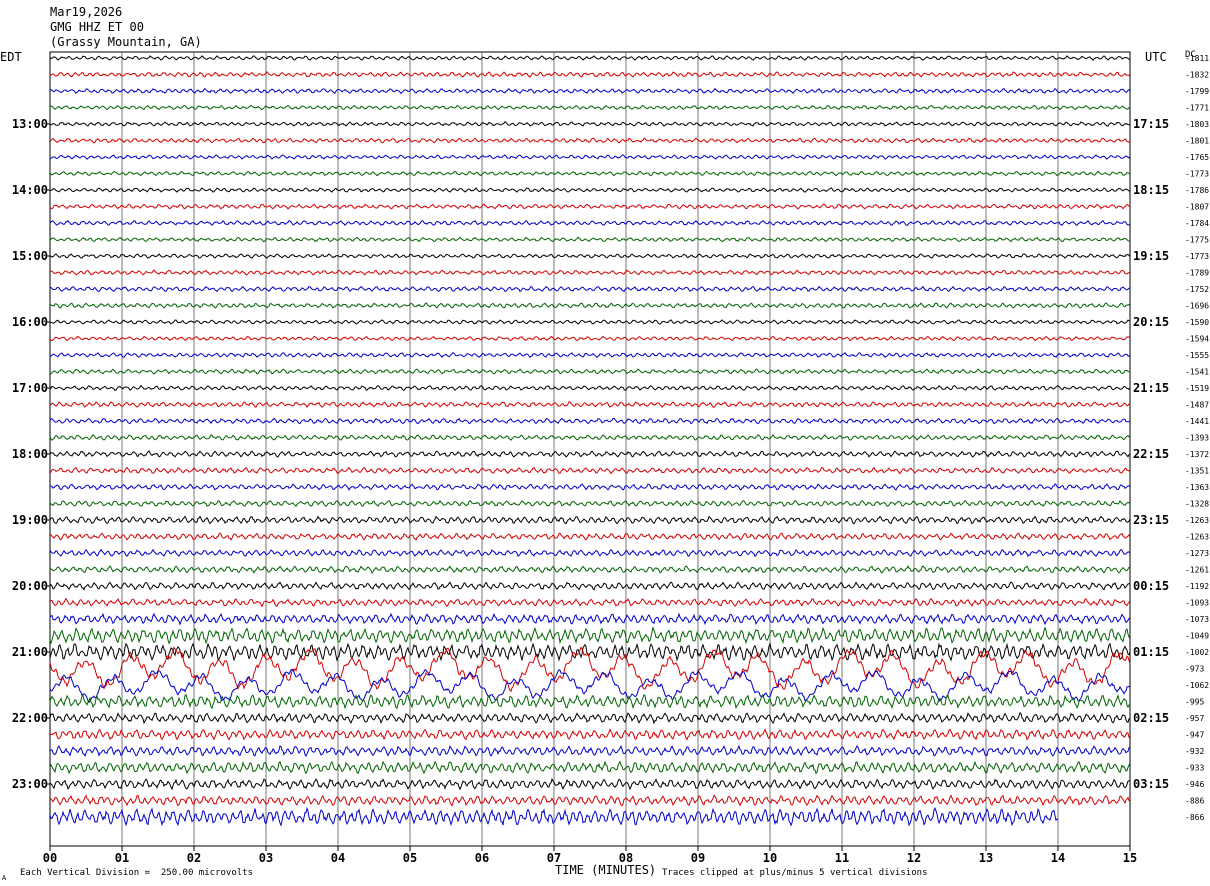 This screenshot has width=1210, height=886. I want to click on x-tick-label: 00, so click(50, 858).